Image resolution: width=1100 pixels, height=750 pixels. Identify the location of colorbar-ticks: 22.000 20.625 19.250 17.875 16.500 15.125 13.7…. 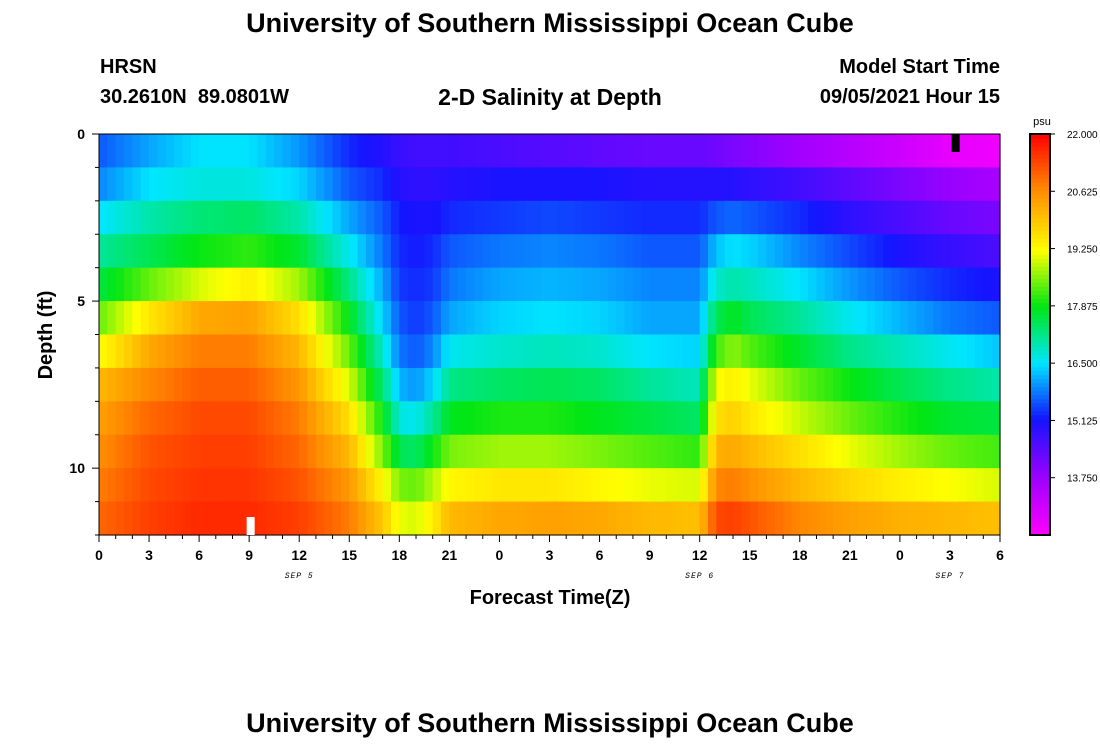
(1074, 307).